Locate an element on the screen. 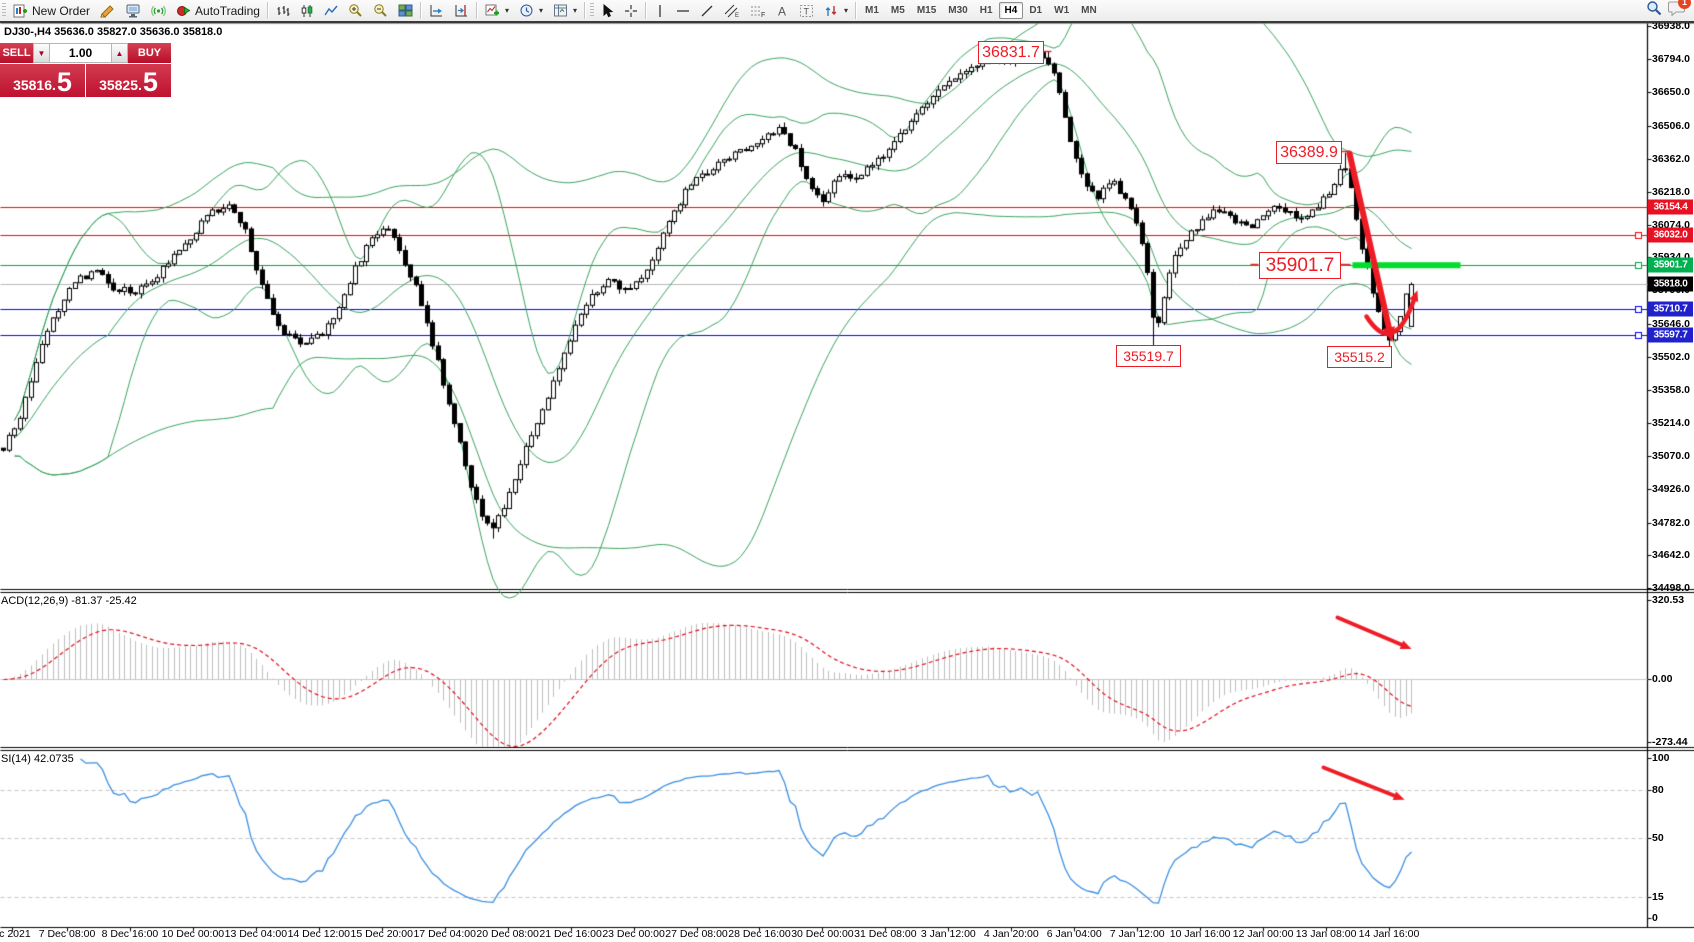 The width and height of the screenshot is (1694, 942). search-icon is located at coordinates (1654, 10).